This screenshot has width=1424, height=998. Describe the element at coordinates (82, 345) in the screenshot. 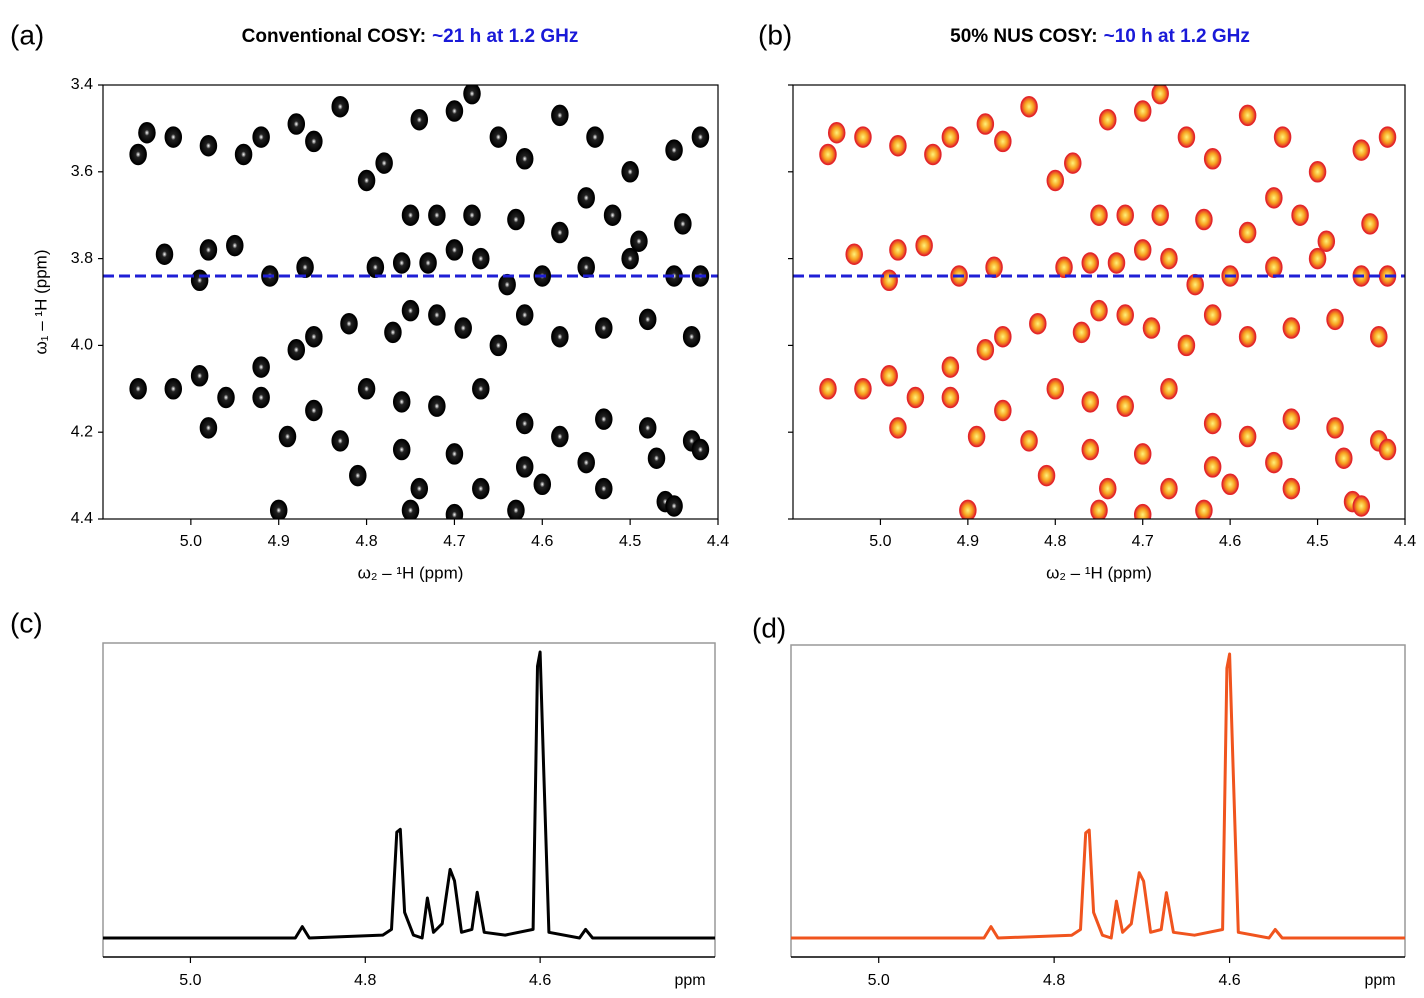

I see `y-tick-label: 4.0` at that location.